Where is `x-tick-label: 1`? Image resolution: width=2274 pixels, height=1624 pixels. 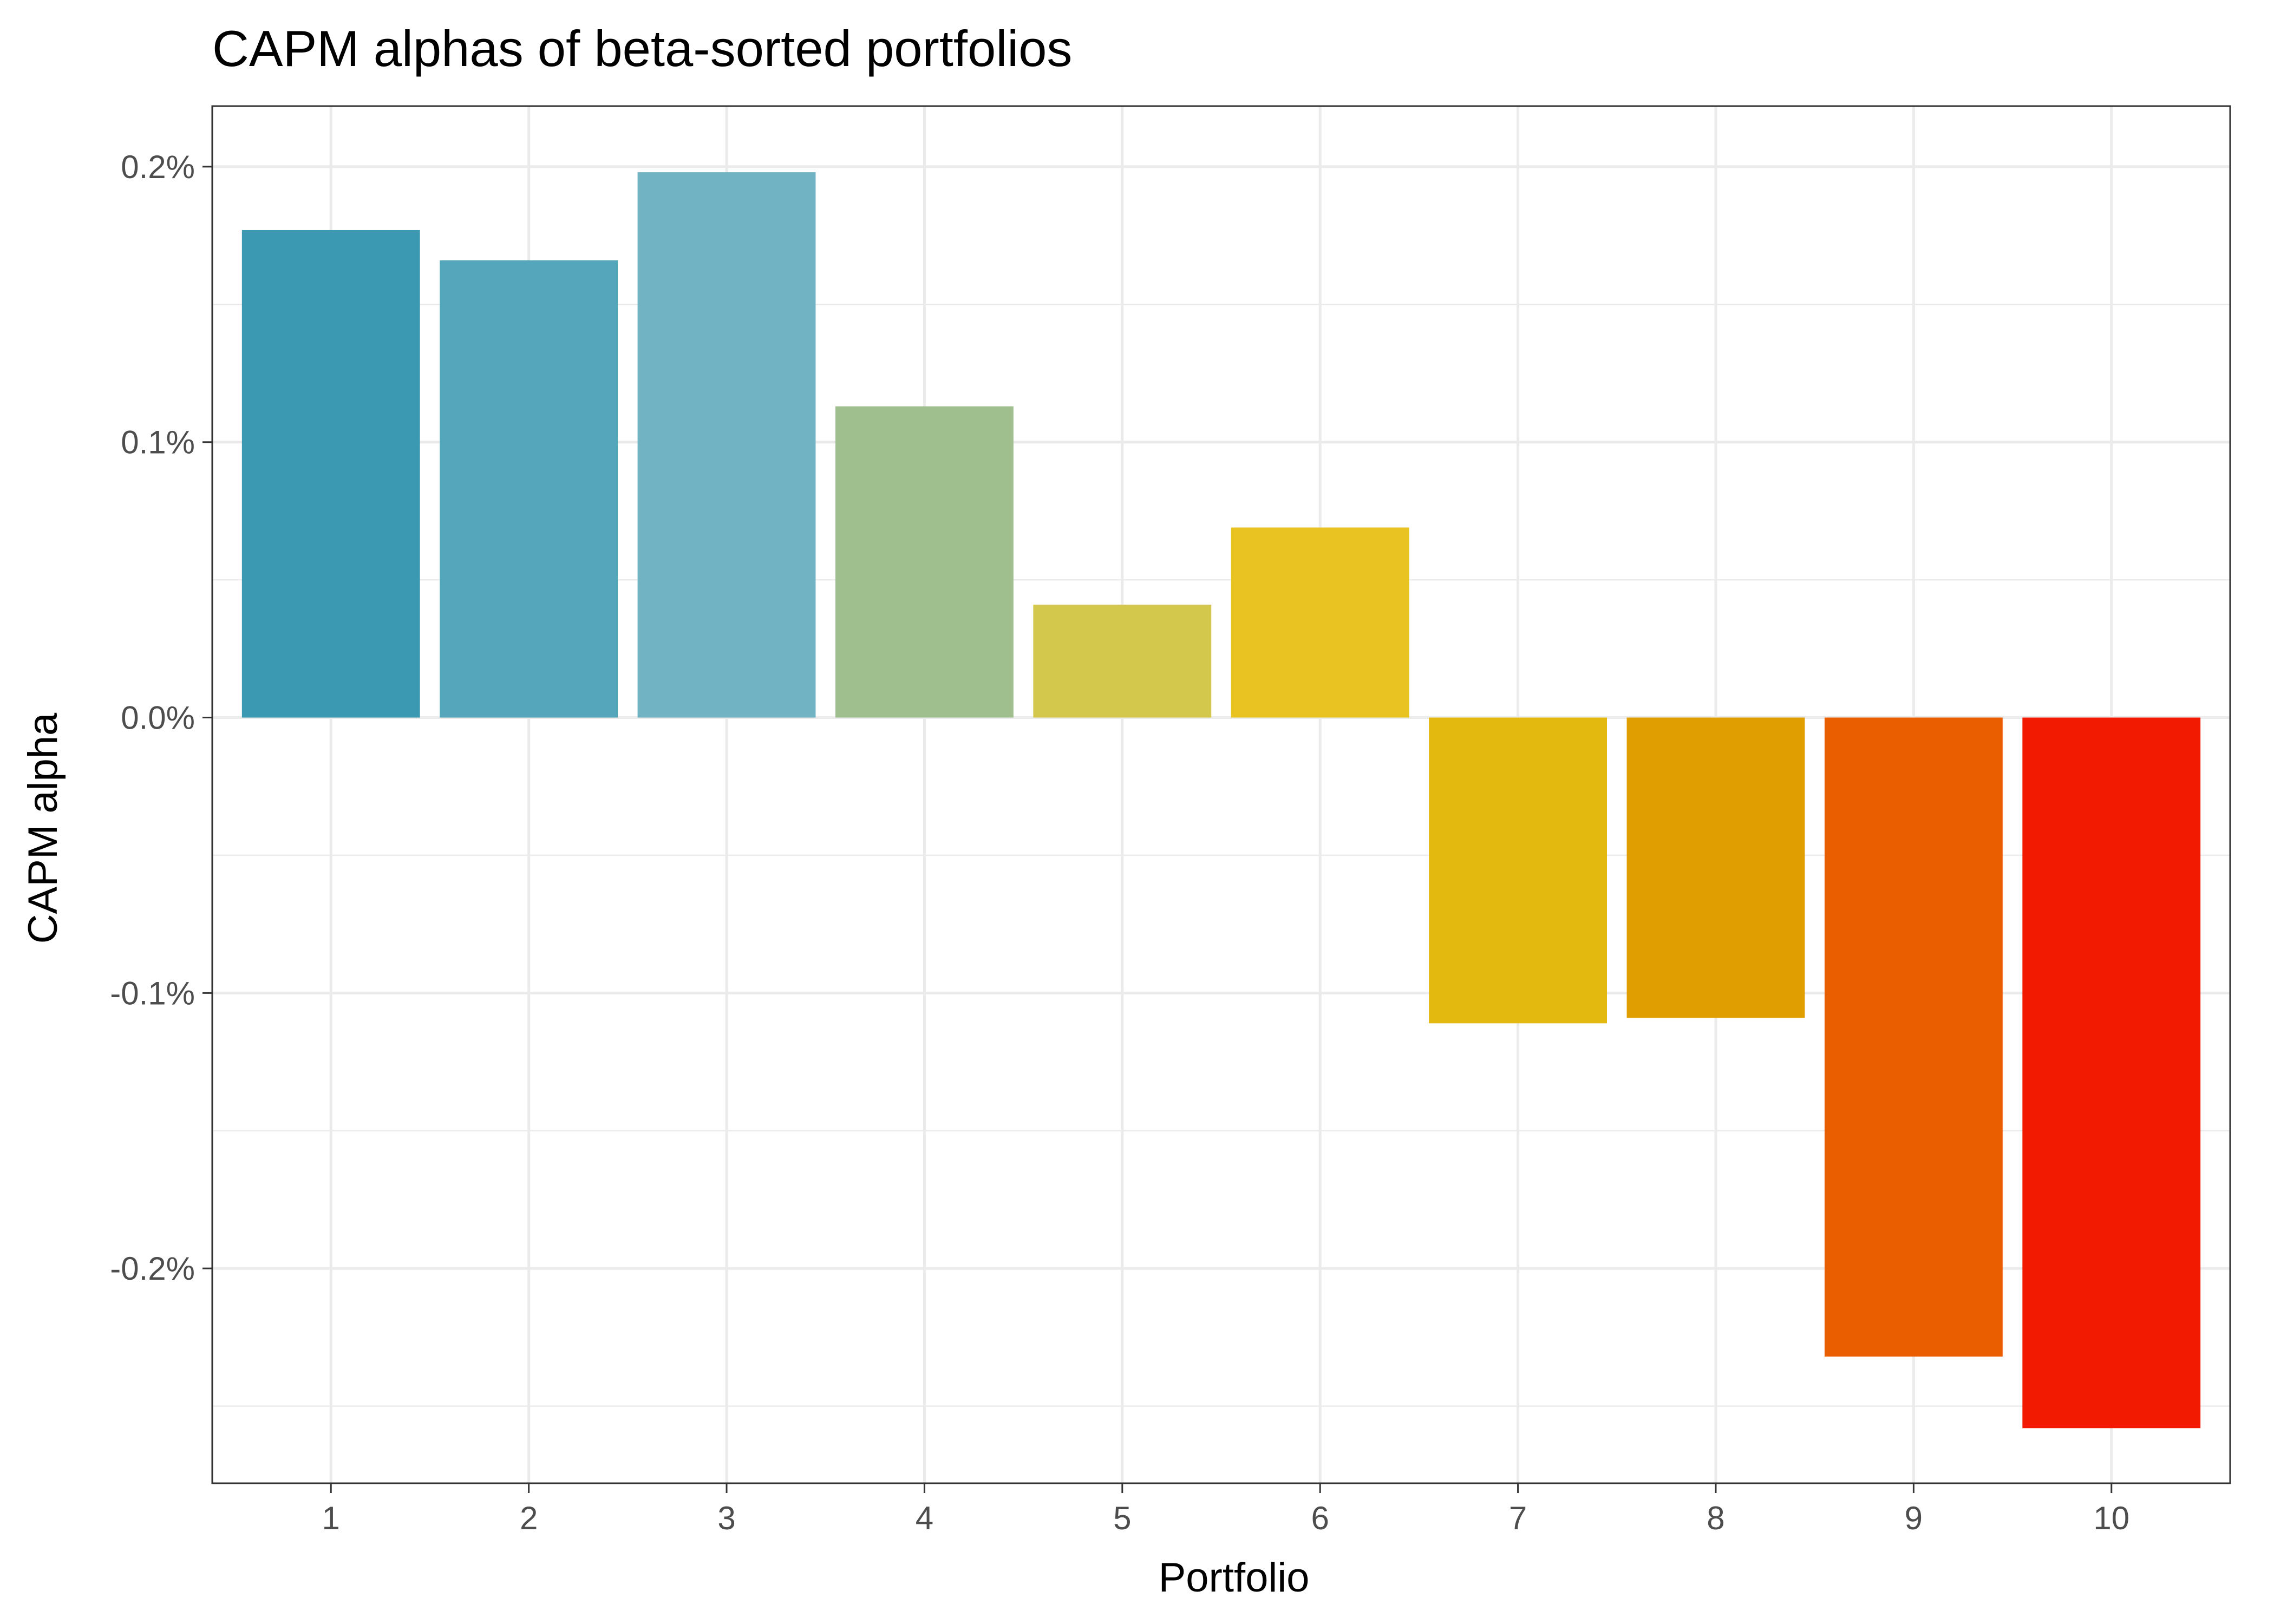
x-tick-label: 1 is located at coordinates (331, 1518).